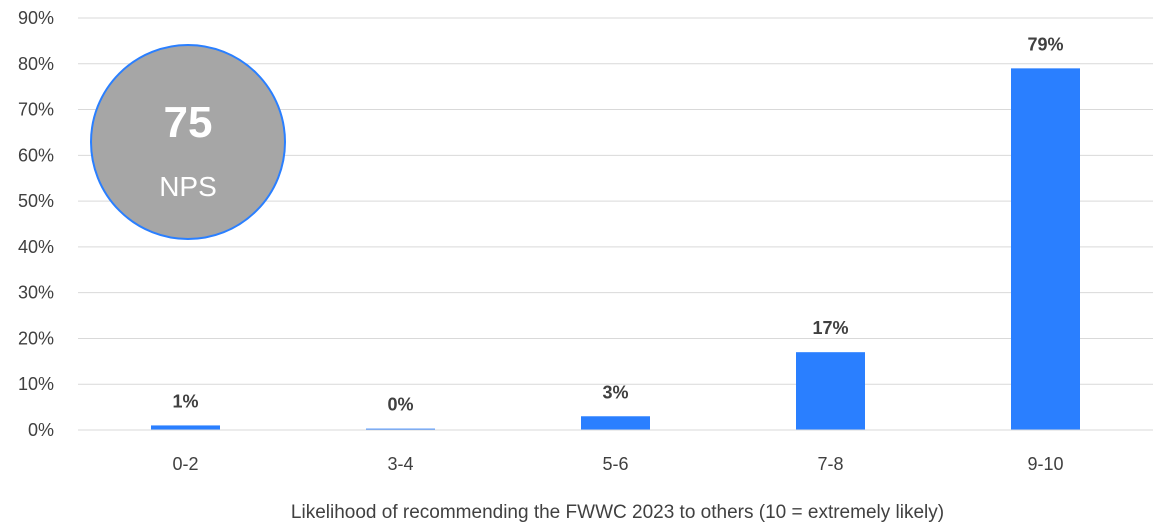 Image resolution: width=1173 pixels, height=526 pixels. What do you see at coordinates (36, 384) in the screenshot?
I see `y-tick-label: 10%` at bounding box center [36, 384].